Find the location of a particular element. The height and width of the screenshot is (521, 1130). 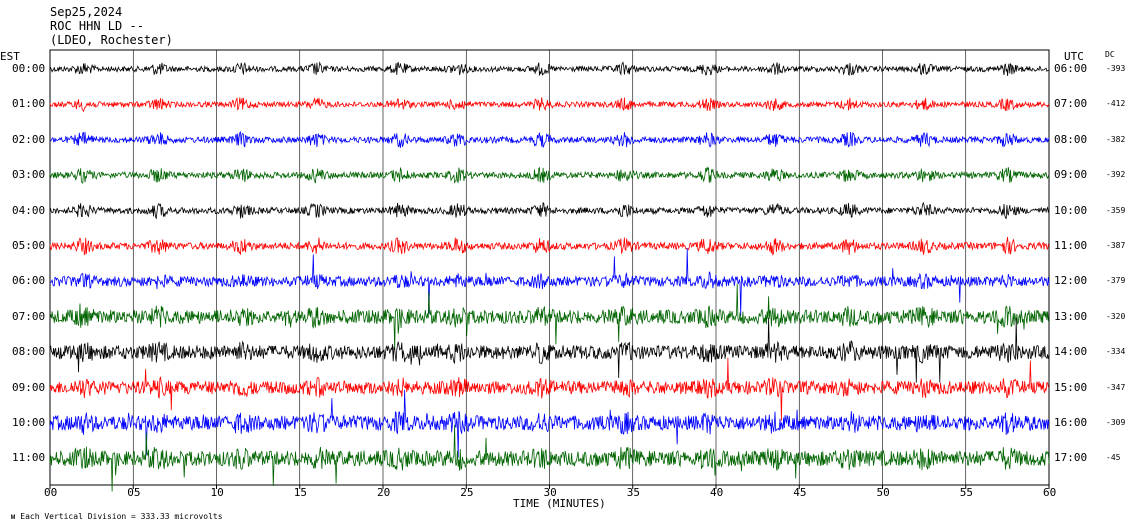

utc-hour-label: 13:00 is located at coordinates (1071, 316).